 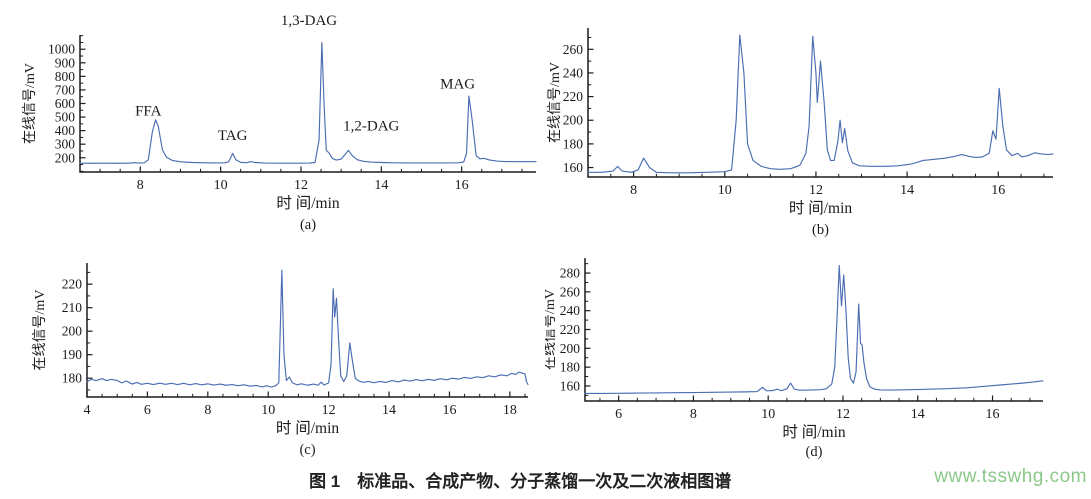 What do you see at coordinates (65, 103) in the screenshot?
I see `y-tick-label: 600` at bounding box center [65, 103].